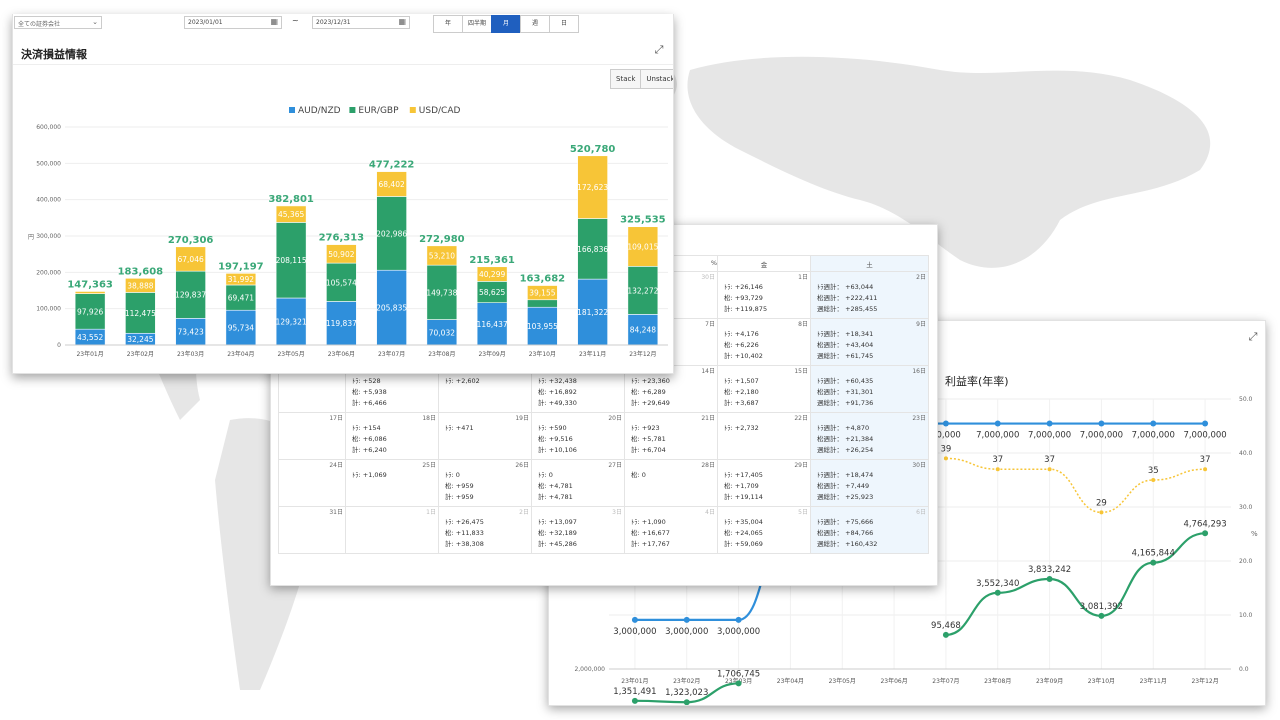 This screenshot has height=720, width=1280. Describe the element at coordinates (312, 530) in the screenshot. I see `calendar-day-cell: 31日` at that location.